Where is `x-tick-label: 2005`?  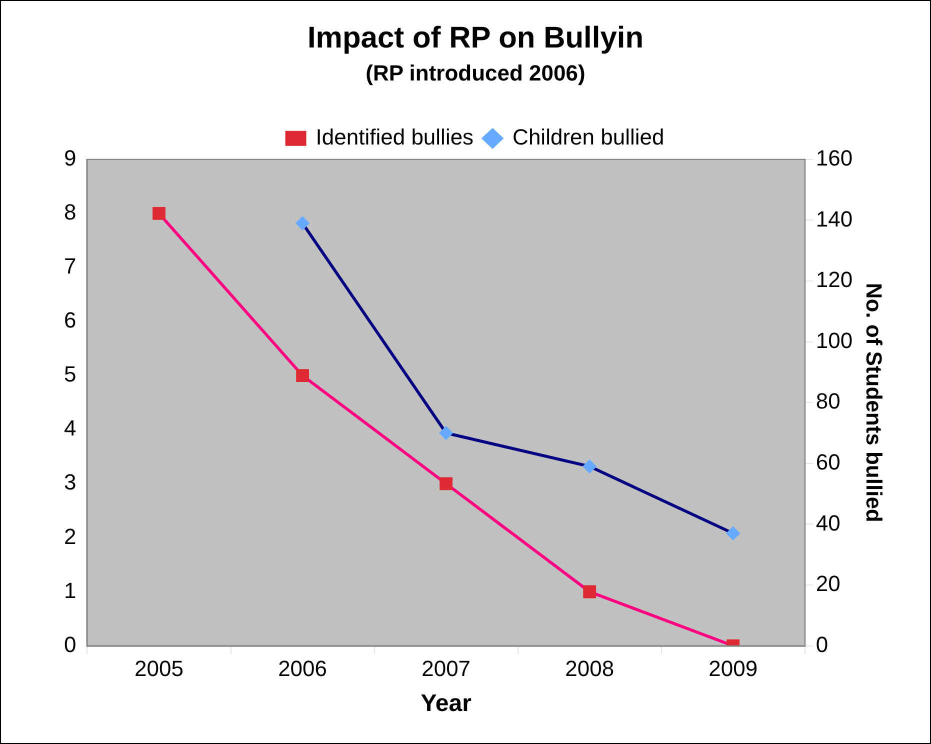 x-tick-label: 2005 is located at coordinates (159, 669).